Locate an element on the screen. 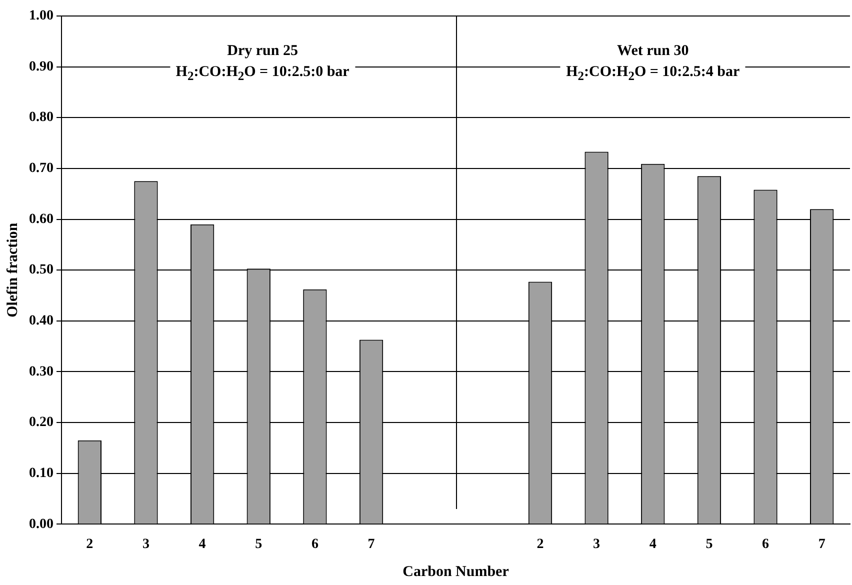 The height and width of the screenshot is (585, 852). y-tick-label: 1.00 is located at coordinates (41, 16).